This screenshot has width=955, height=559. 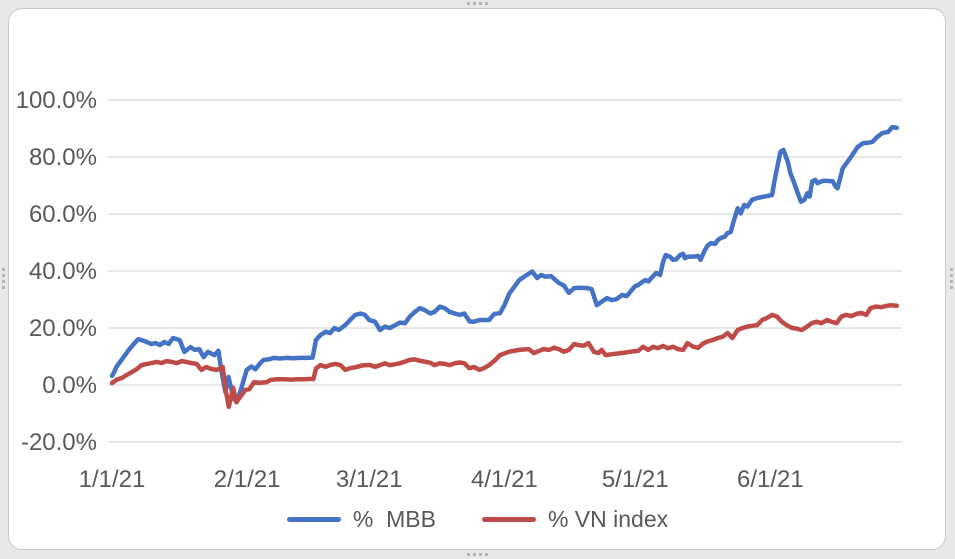 What do you see at coordinates (63, 271) in the screenshot?
I see `y-axis-tick-label: 40.0%` at bounding box center [63, 271].